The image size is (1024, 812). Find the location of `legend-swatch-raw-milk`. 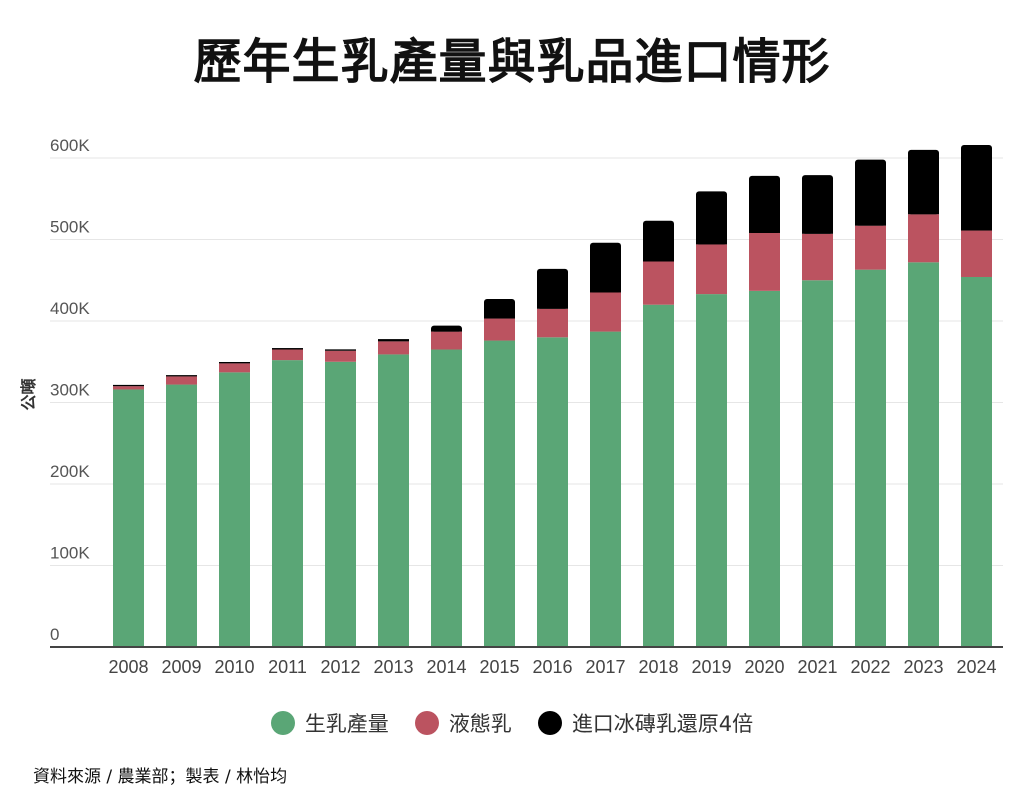

legend-swatch-raw-milk is located at coordinates (282, 723).